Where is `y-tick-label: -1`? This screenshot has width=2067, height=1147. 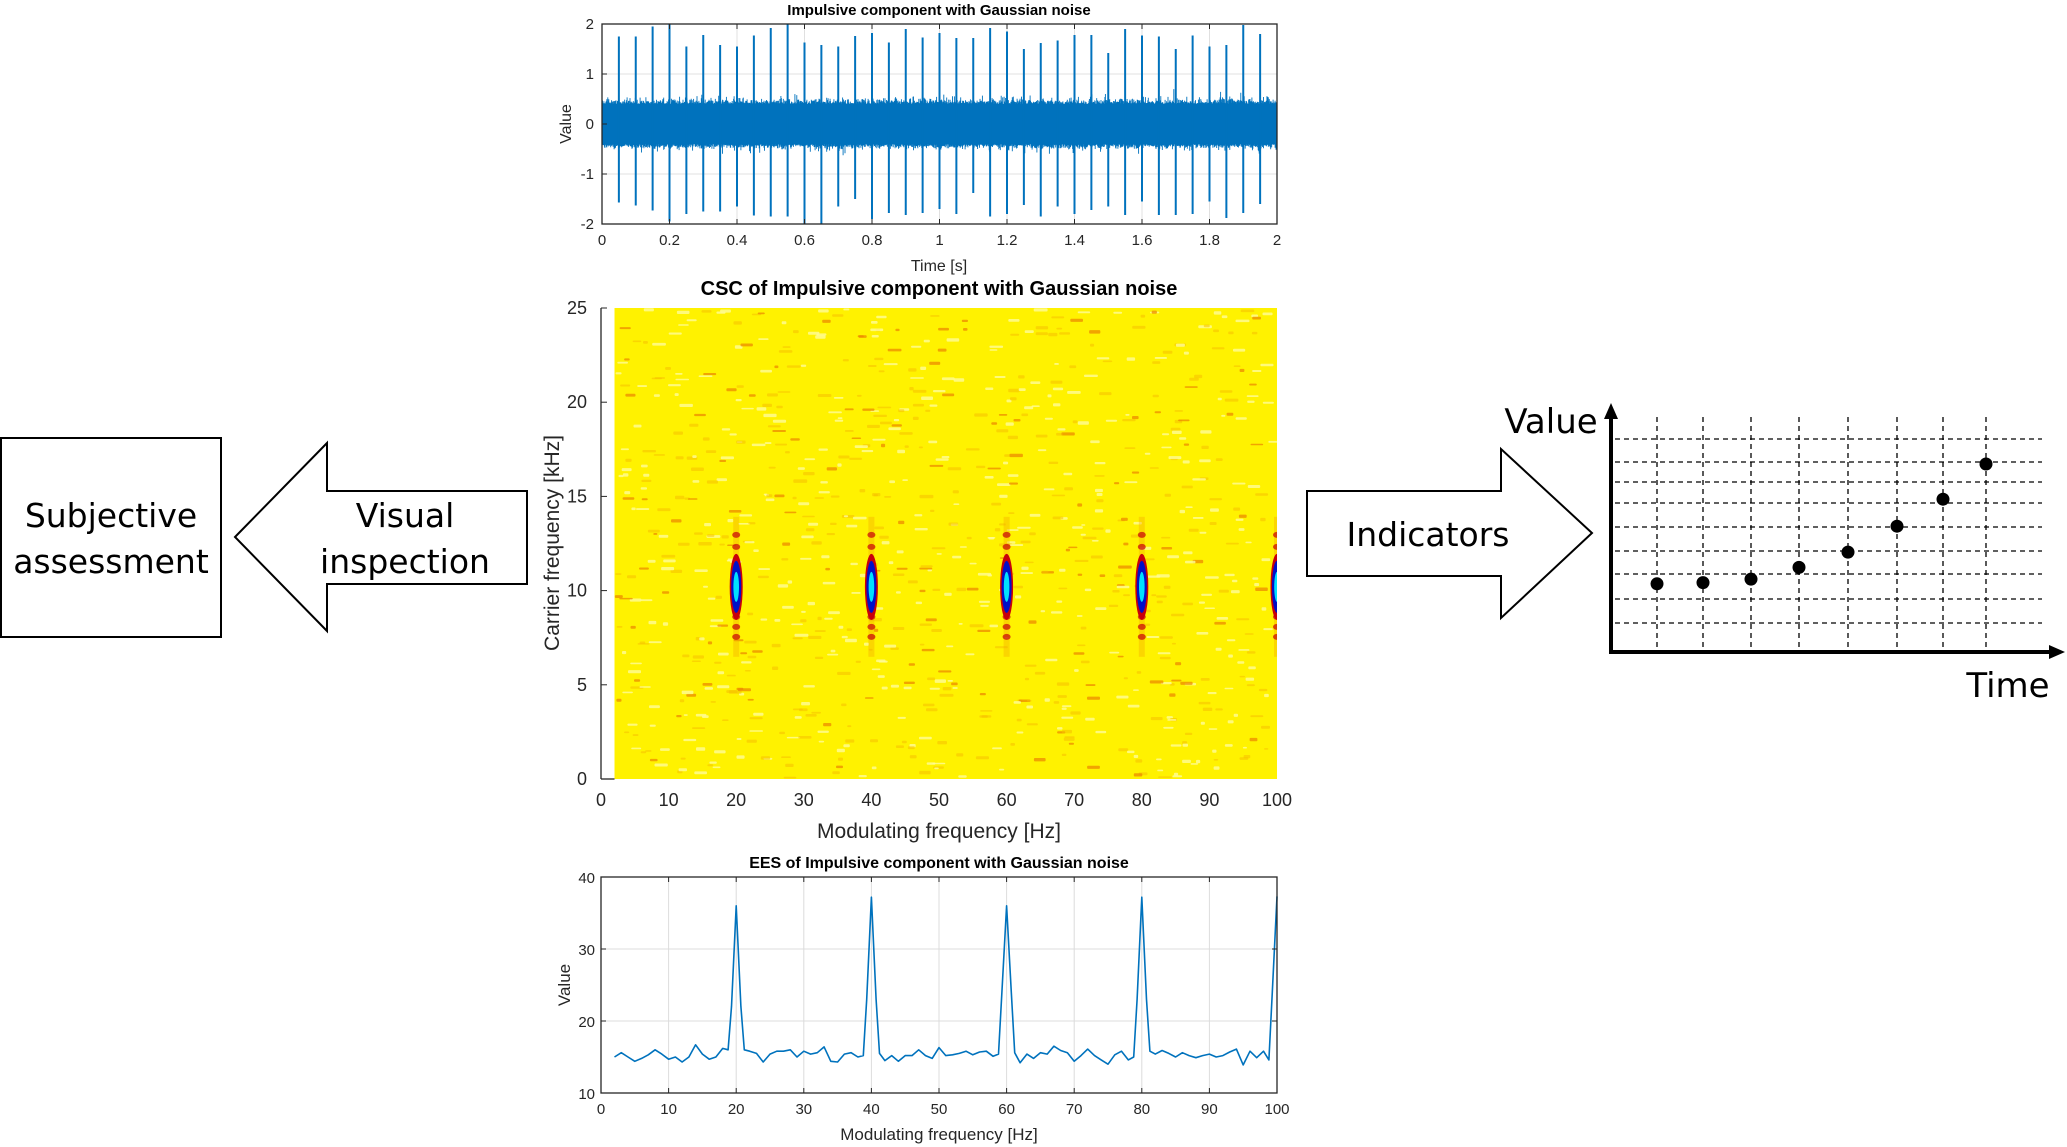 y-tick-label: -1 is located at coordinates (587, 174).